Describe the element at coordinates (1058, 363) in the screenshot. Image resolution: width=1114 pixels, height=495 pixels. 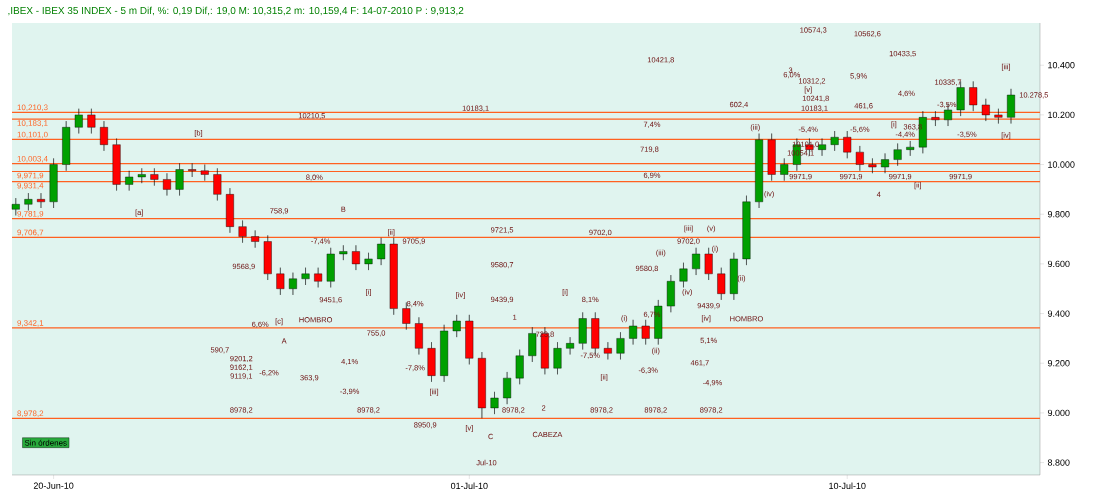
I see `y-tick-label: 9.200` at that location.